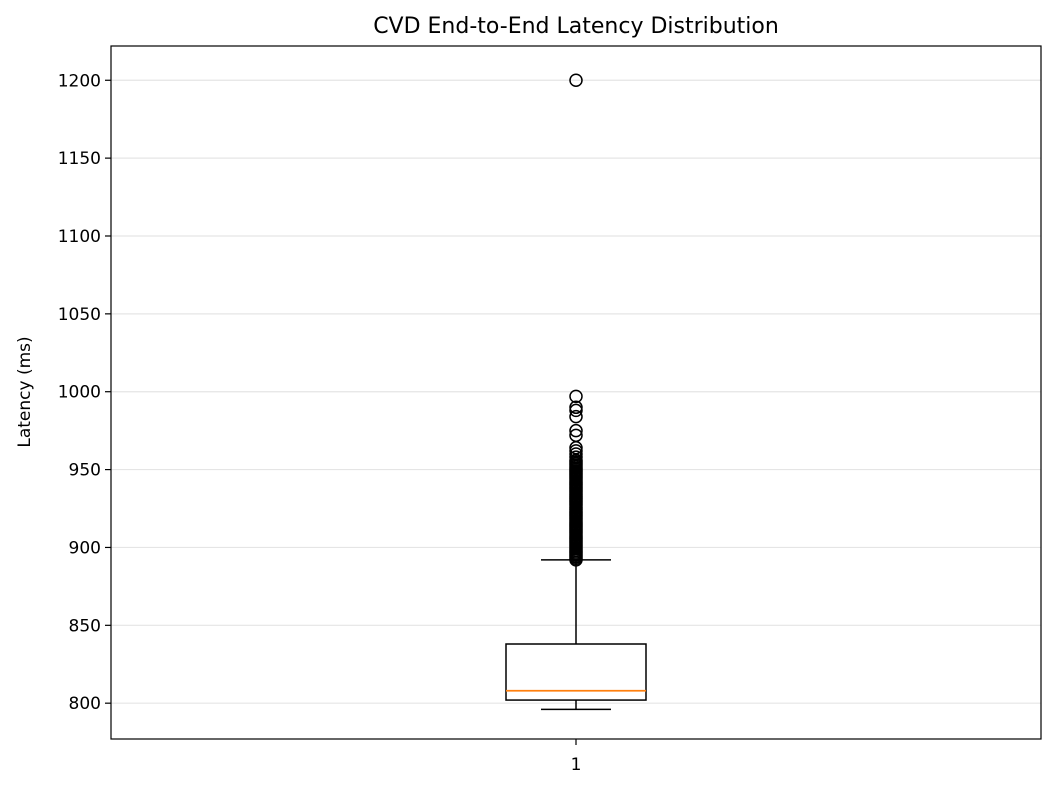 This screenshot has height=789, width=1055. What do you see at coordinates (79, 393) in the screenshot?
I see `y-tick-label: 1000` at bounding box center [79, 393].